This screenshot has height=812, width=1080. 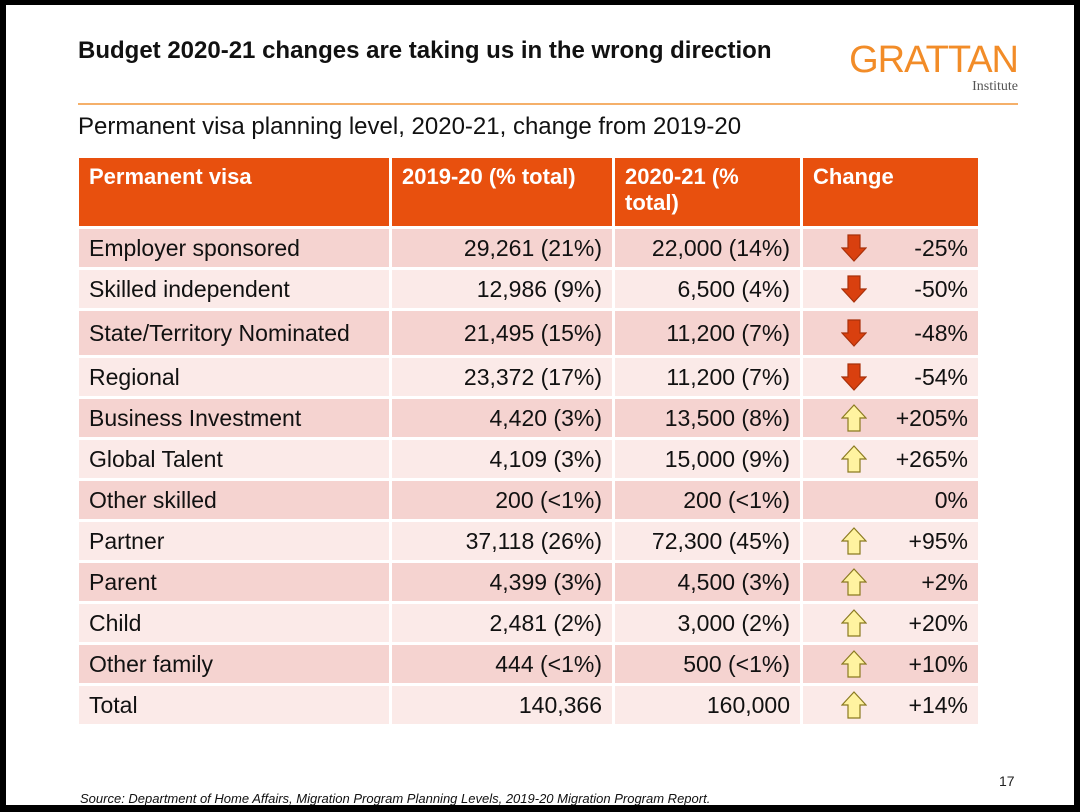 I want to click on table-row: Child 2,481 (2%) 3,000 (2%) +20%, so click(x=528, y=623).